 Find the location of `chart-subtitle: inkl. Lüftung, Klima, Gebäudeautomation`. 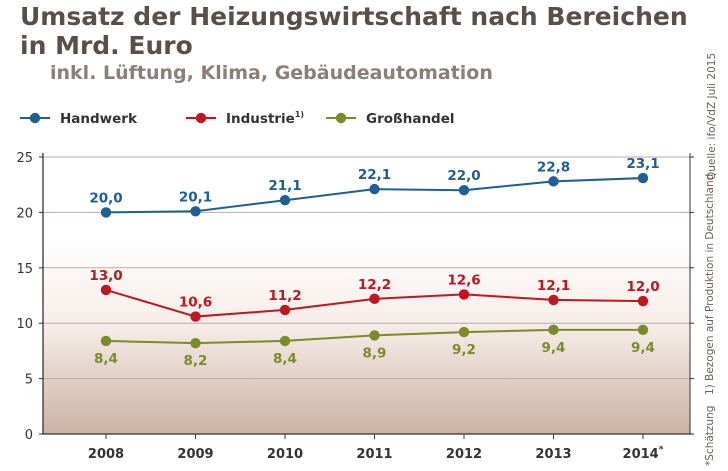

chart-subtitle: inkl. Lüftung, Klima, Gebäudeautomation is located at coordinates (271, 73).